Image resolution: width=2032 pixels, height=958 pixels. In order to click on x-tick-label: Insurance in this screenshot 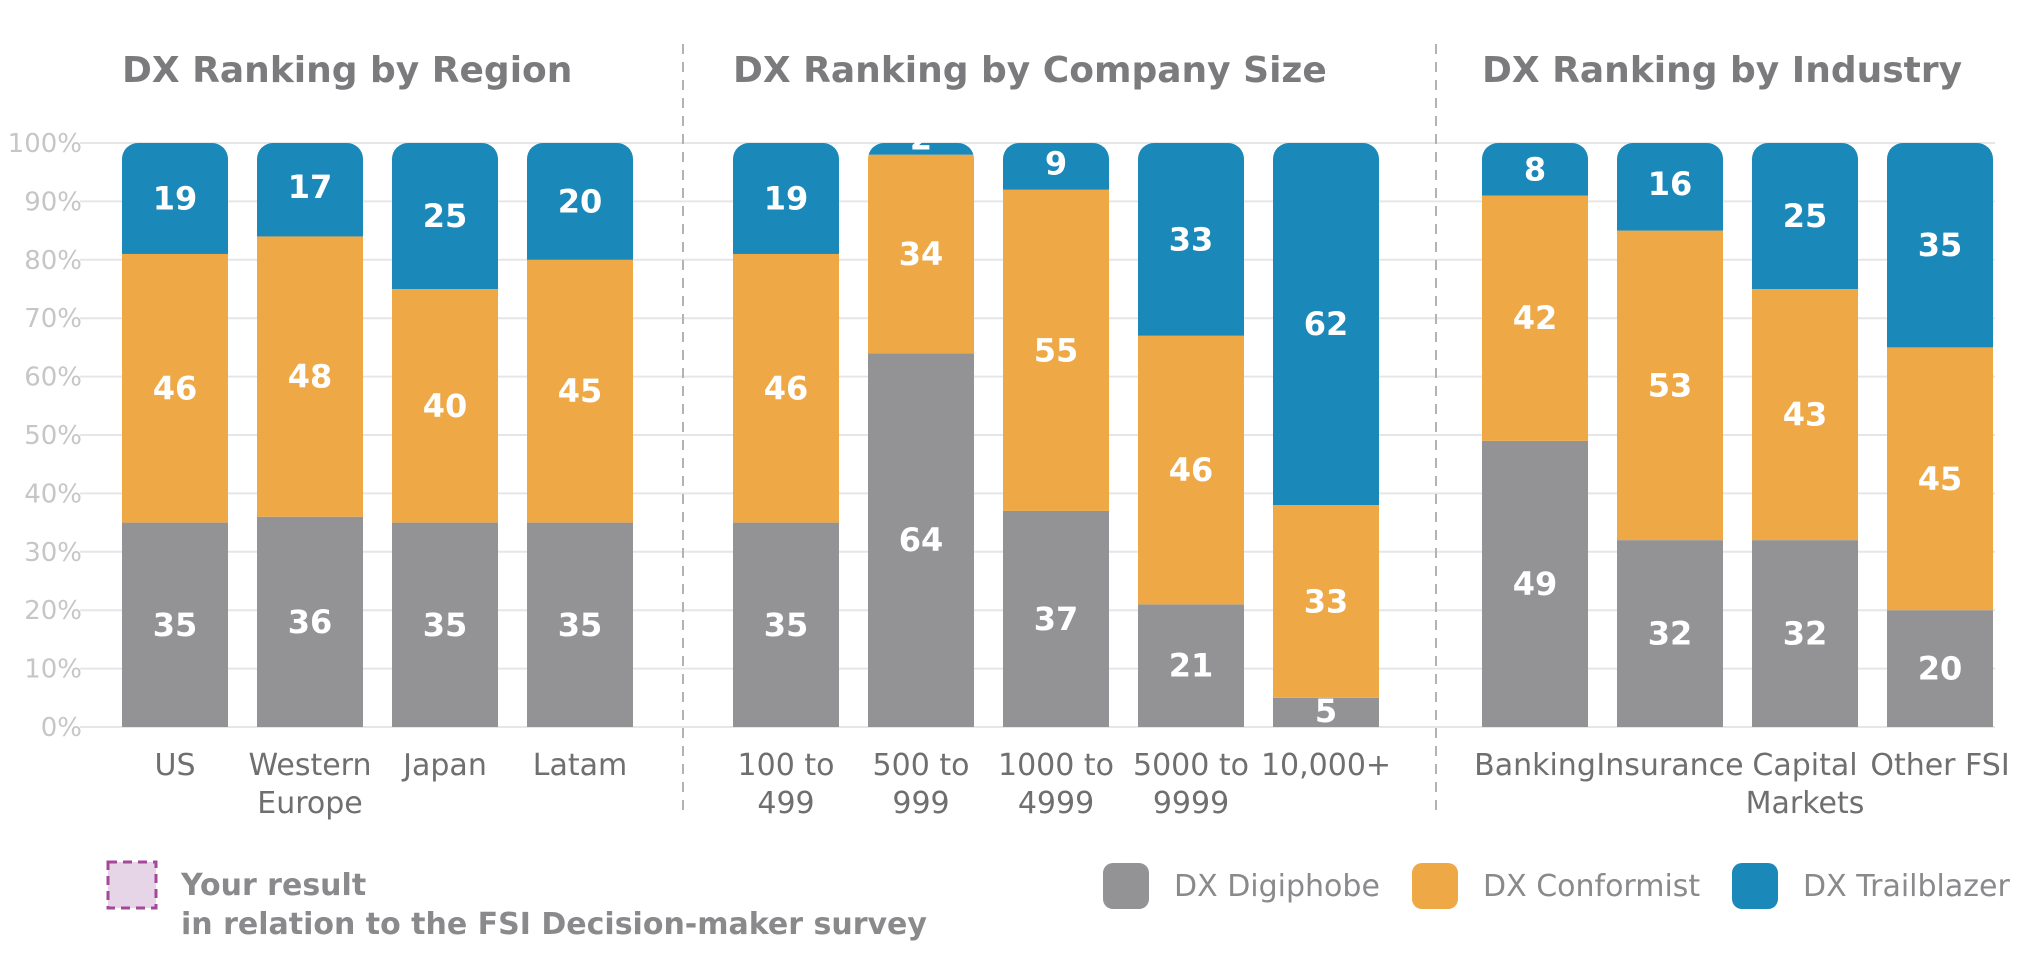, I will do `click(1669, 765)`.